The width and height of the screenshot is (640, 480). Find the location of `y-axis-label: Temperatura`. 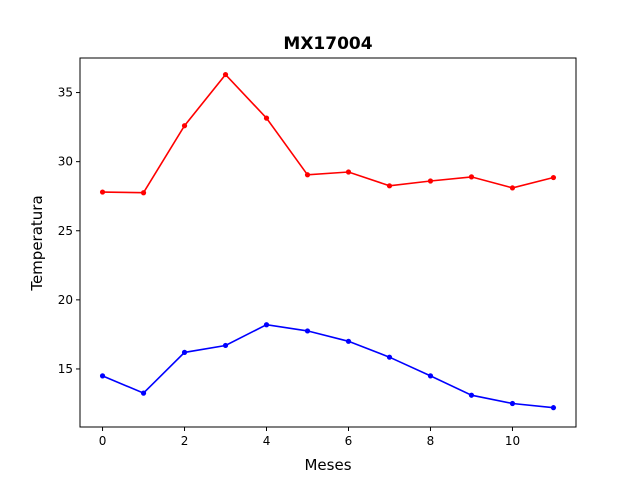

y-axis-label: Temperatura is located at coordinates (37, 243).